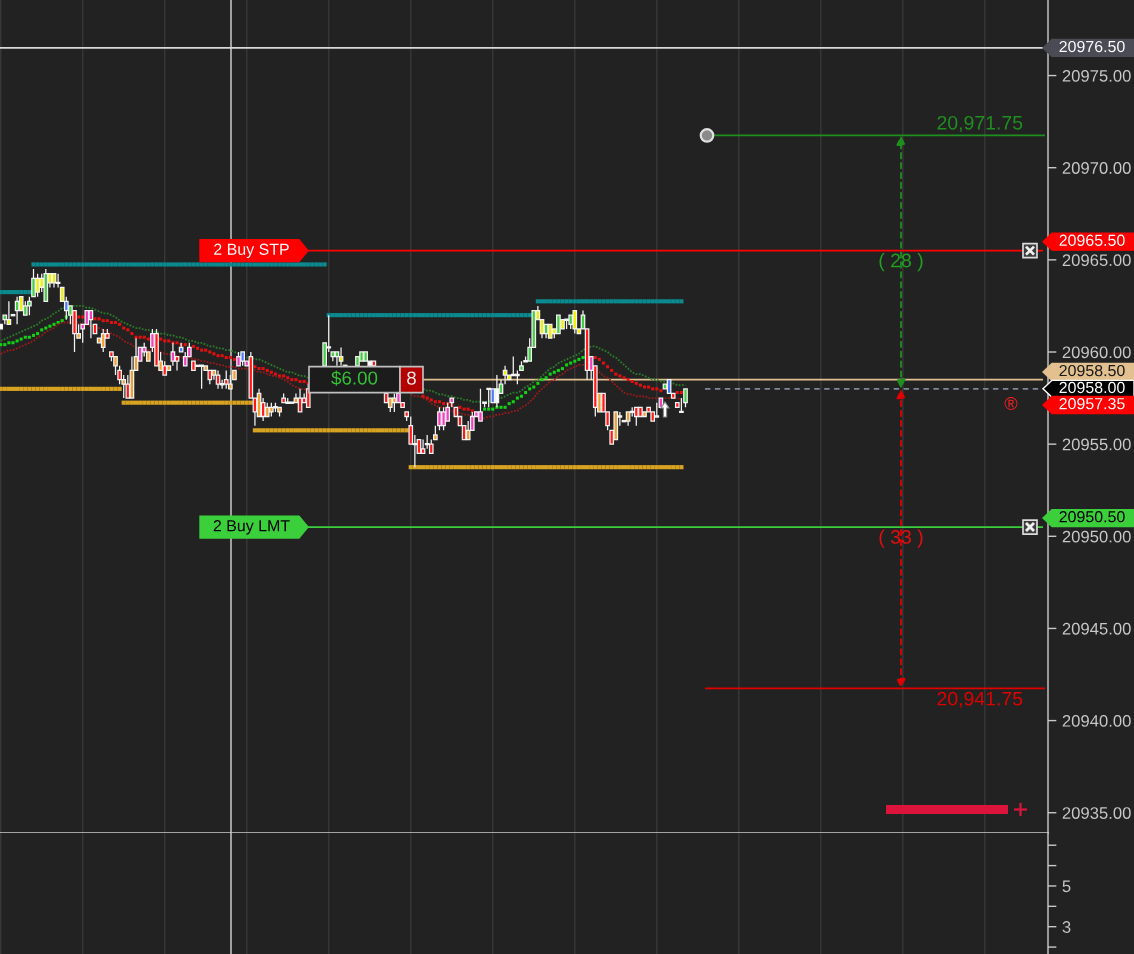 The width and height of the screenshot is (1134, 954). What do you see at coordinates (251, 251) in the screenshot?
I see `ref-line-label: 2 Buy STP` at bounding box center [251, 251].